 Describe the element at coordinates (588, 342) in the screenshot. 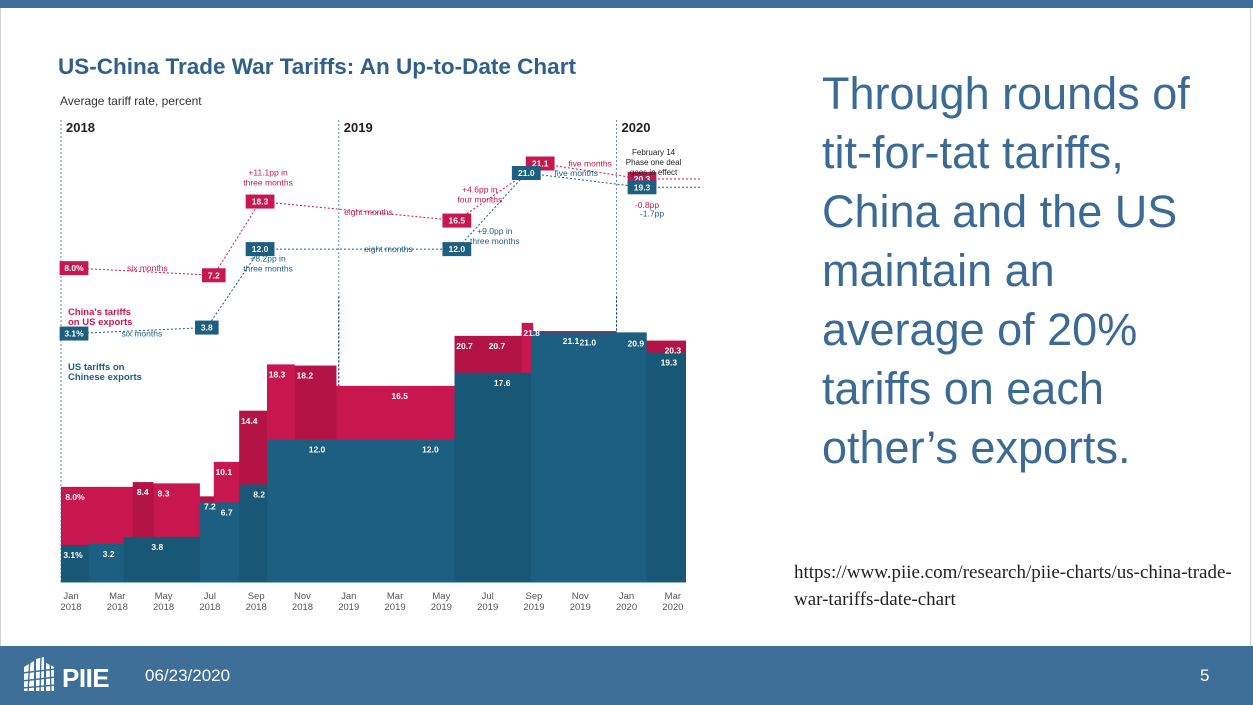

I see `us-area-data-label: 21.0` at that location.